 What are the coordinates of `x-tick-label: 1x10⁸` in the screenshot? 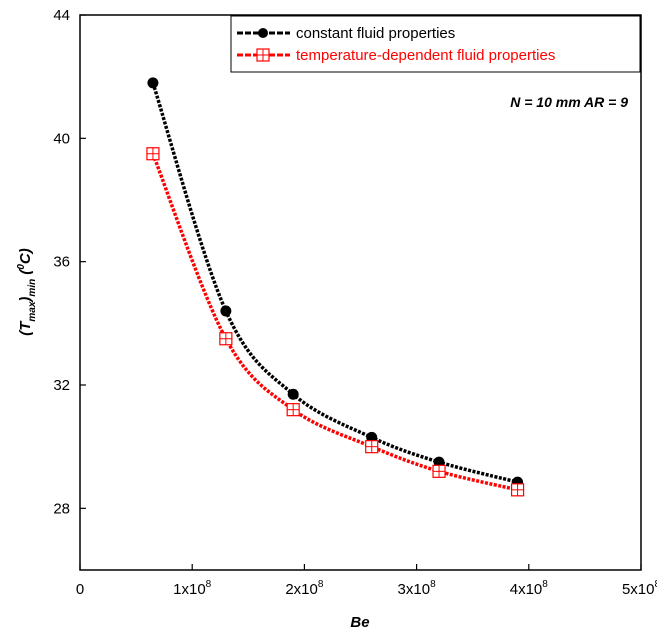 It's located at (192, 588).